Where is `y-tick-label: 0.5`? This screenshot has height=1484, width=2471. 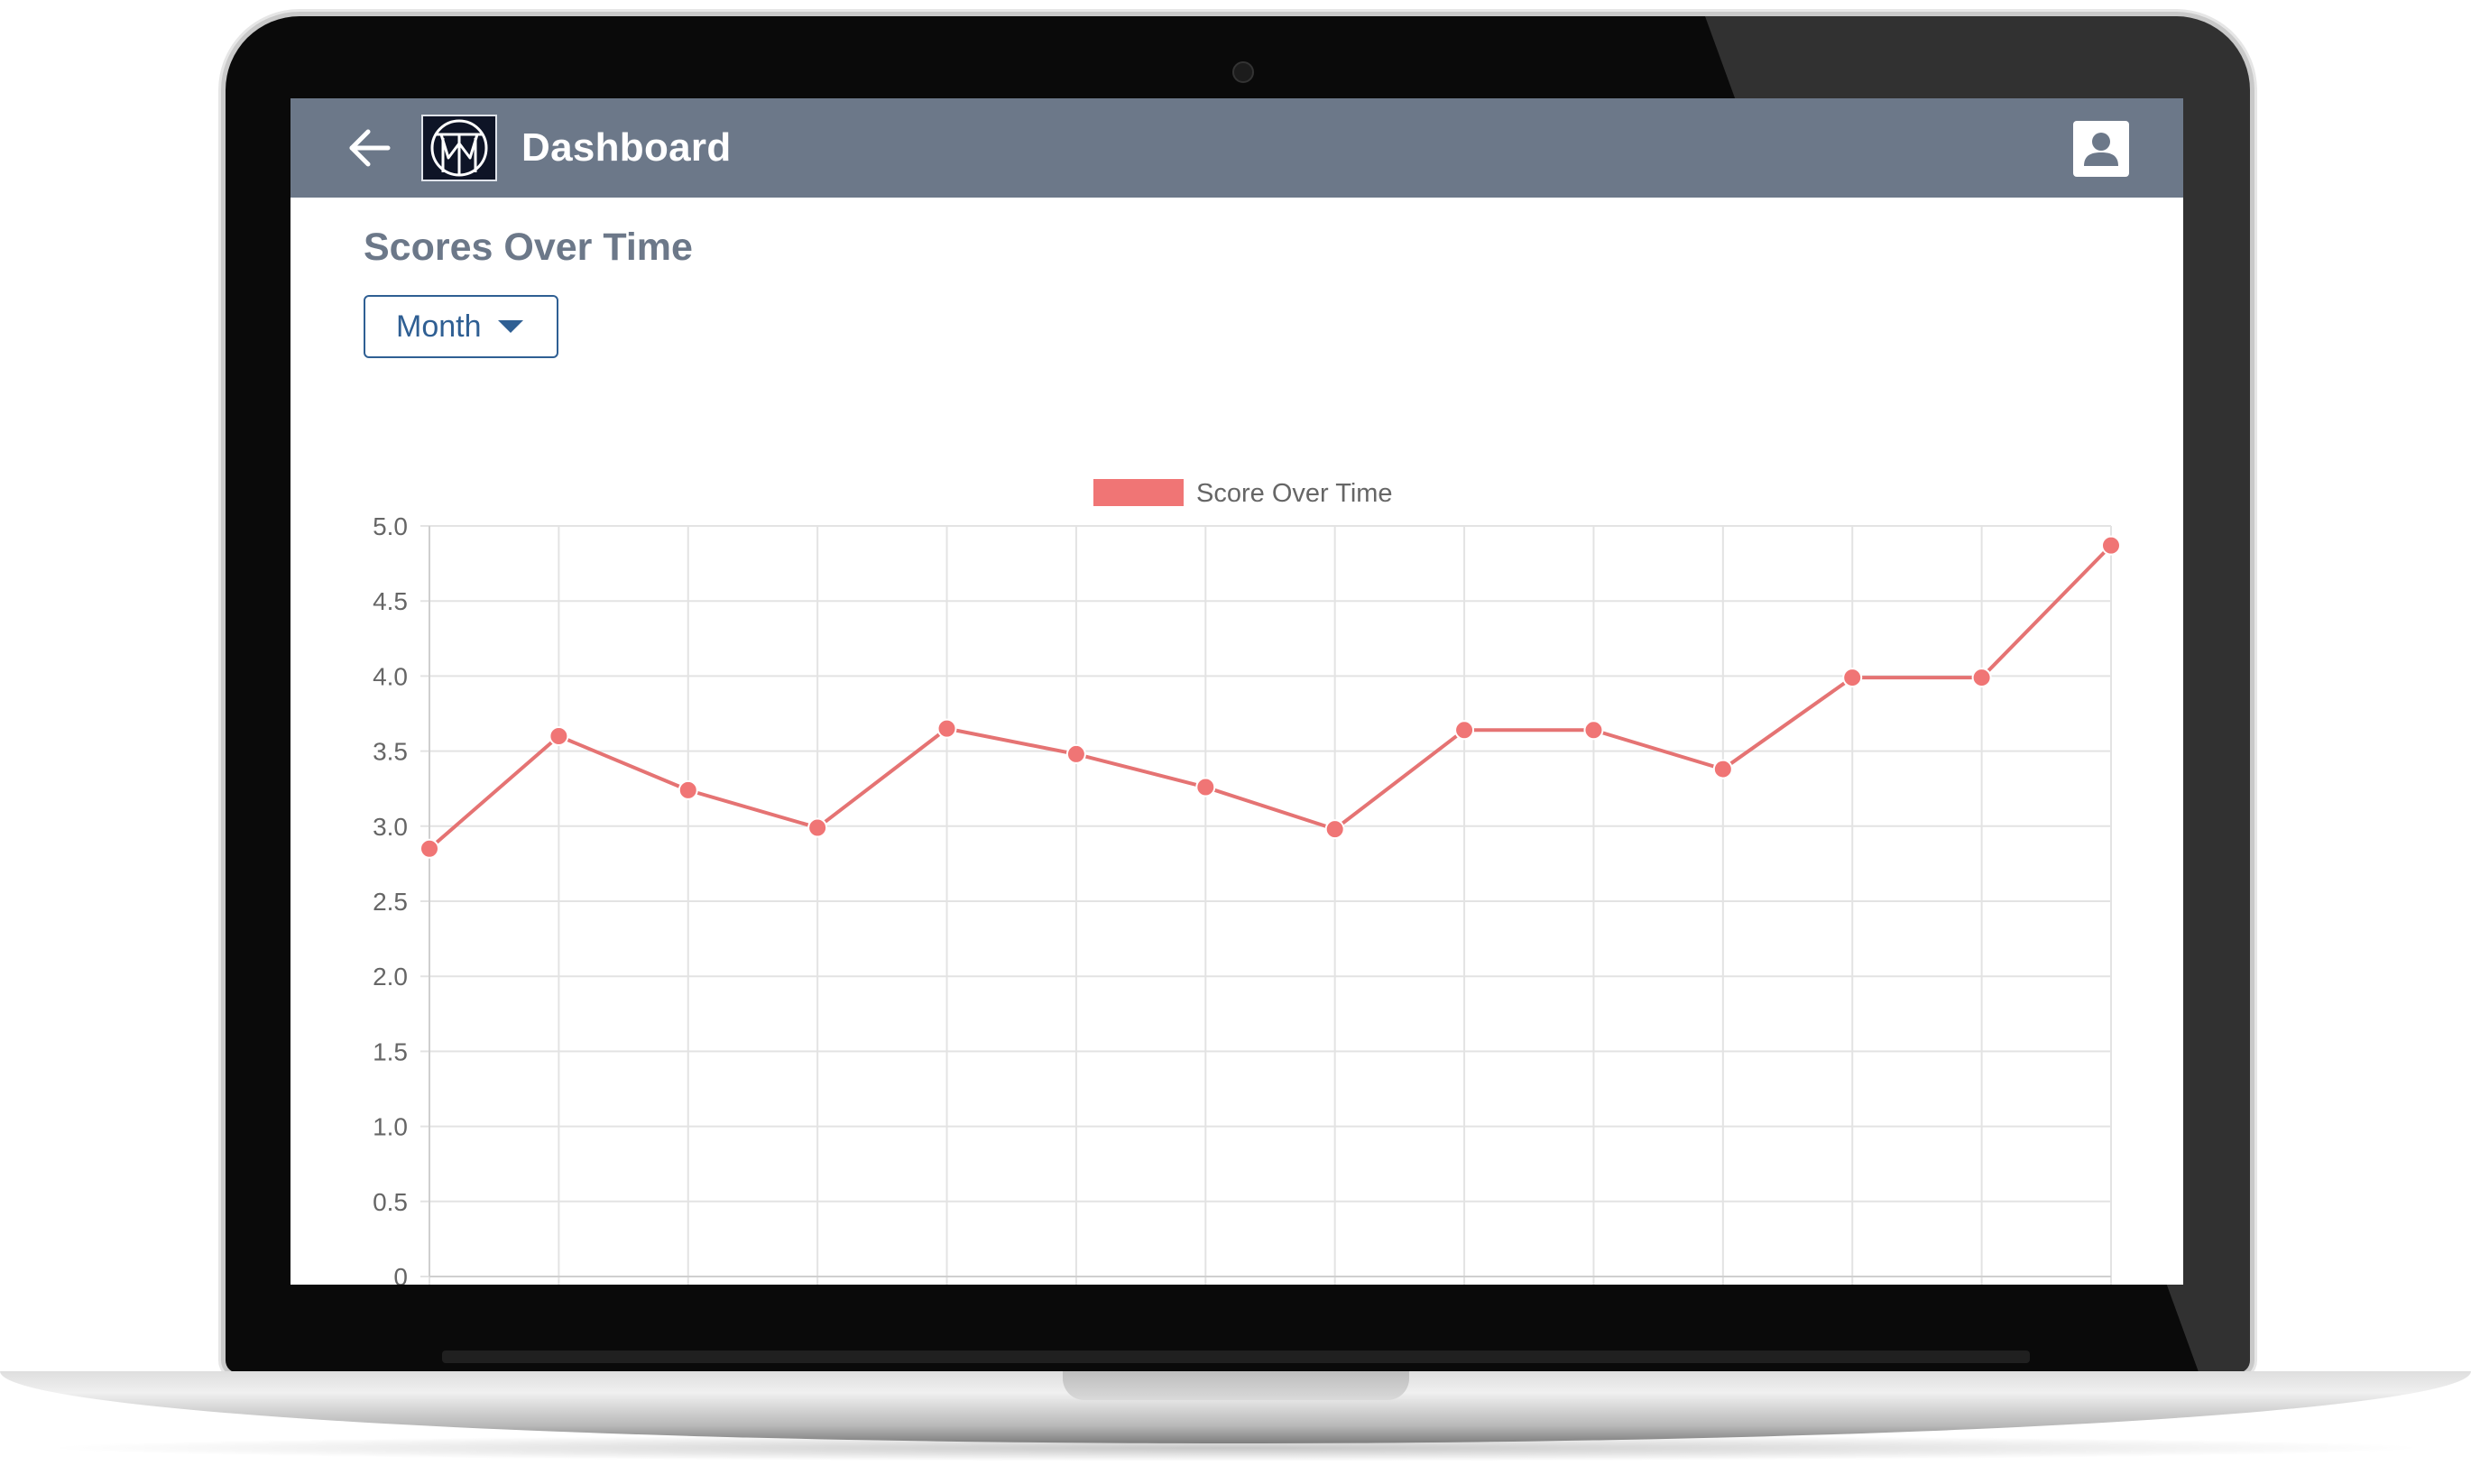
y-tick-label: 0.5 is located at coordinates (390, 1202).